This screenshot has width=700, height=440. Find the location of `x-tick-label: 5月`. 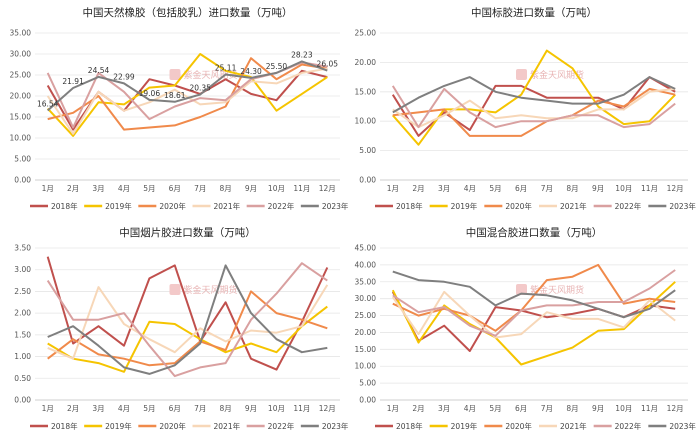

x-tick-label: 5月 is located at coordinates (495, 408).